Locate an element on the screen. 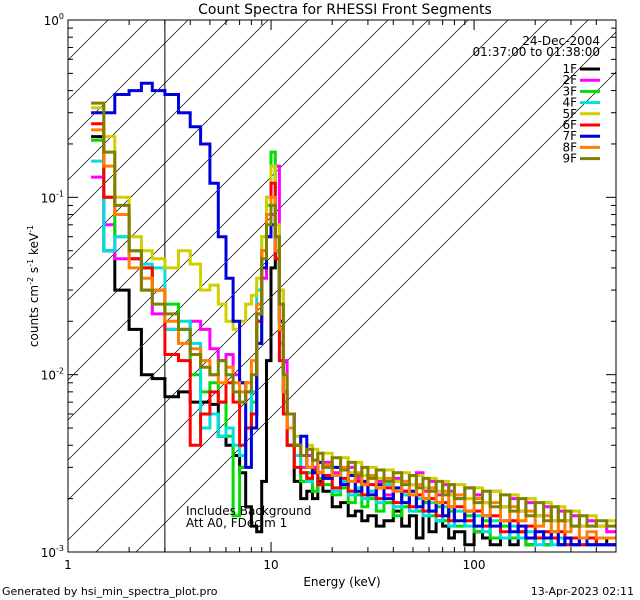 The image size is (640, 600). x-tick-label: 10 is located at coordinates (270, 565).